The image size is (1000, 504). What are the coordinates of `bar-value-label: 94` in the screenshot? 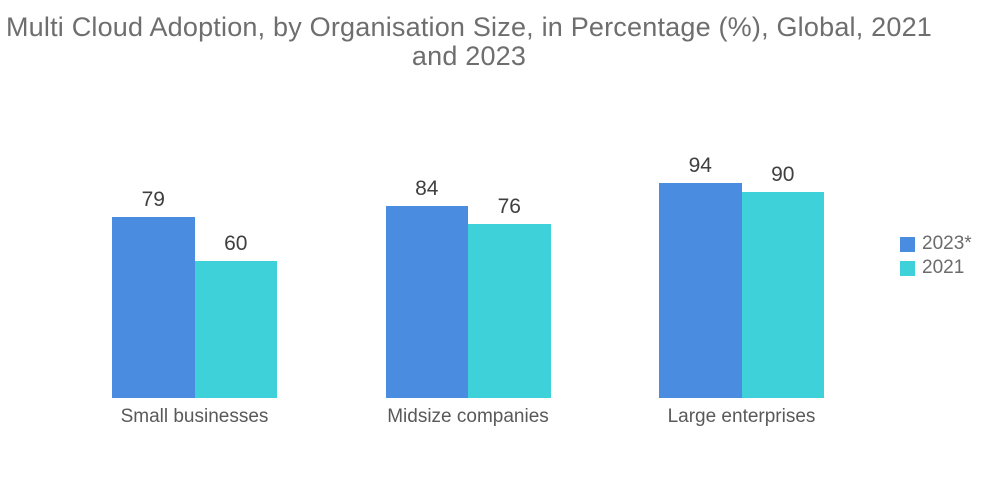 It's located at (700, 165).